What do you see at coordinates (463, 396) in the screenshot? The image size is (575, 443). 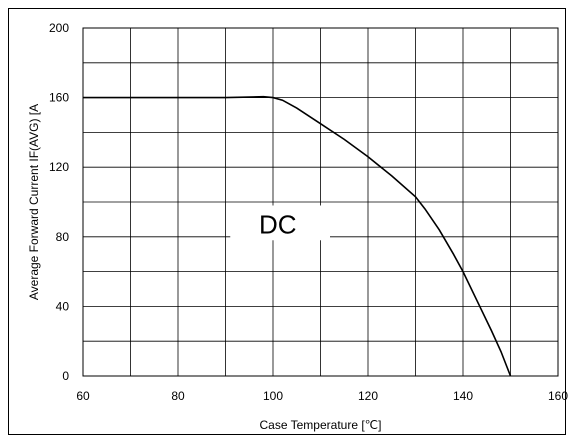 I see `x-tick-label: 140` at bounding box center [463, 396].